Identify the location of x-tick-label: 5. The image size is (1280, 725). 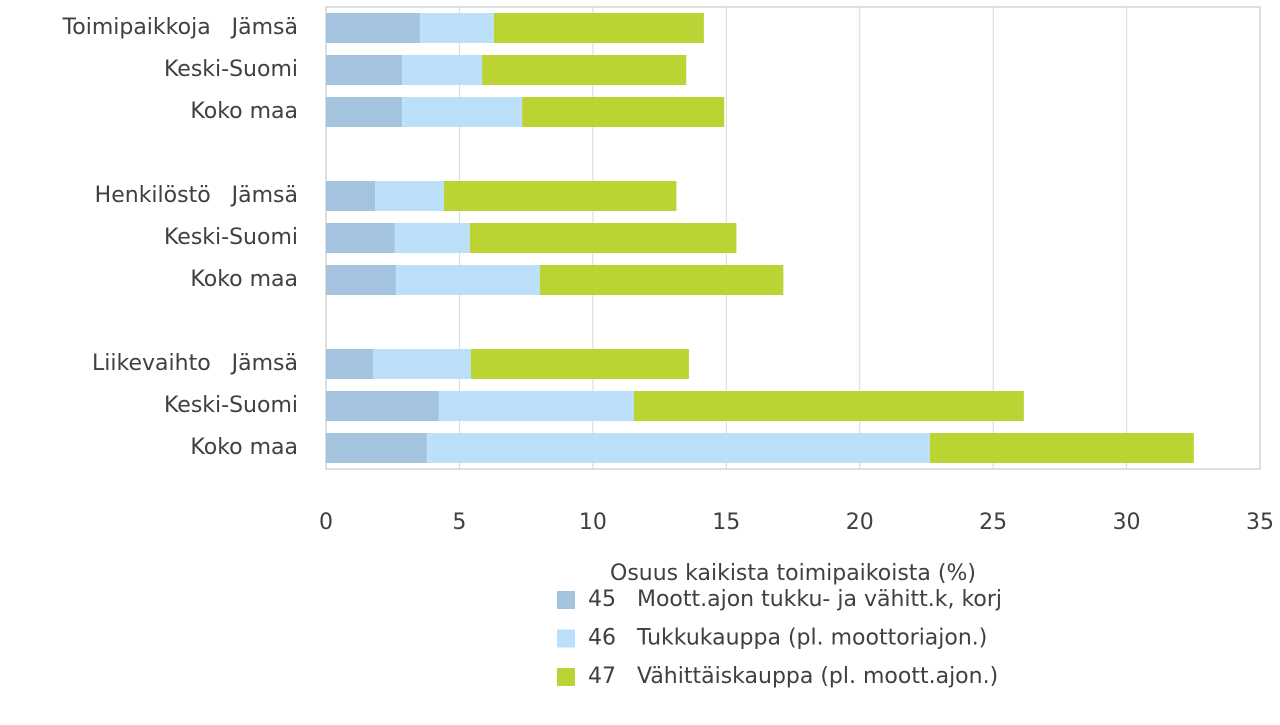
(459, 522).